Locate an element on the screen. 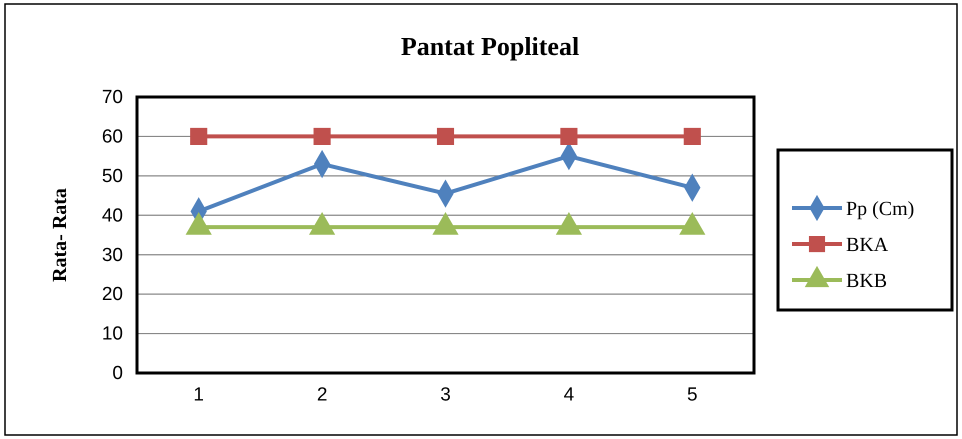  y-tick-label: 60 is located at coordinates (112, 137).